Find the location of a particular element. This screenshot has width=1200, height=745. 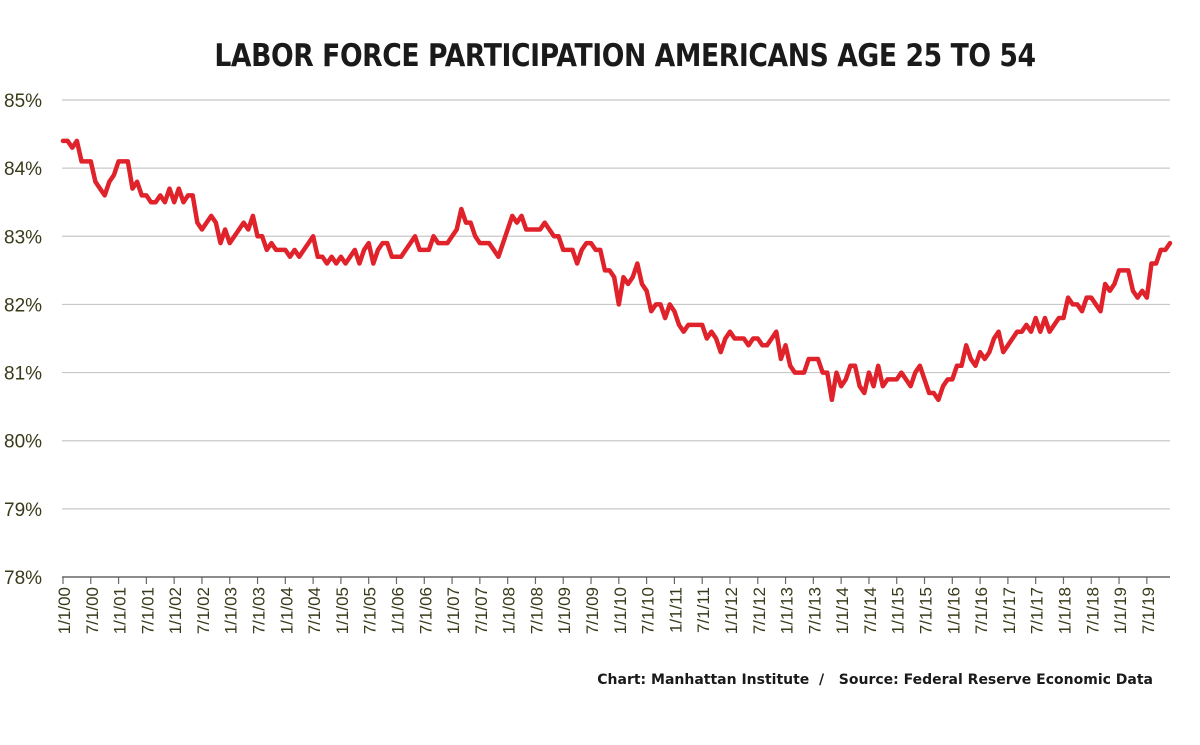

x-tick-label: 7/1/07 is located at coordinates (481, 610).